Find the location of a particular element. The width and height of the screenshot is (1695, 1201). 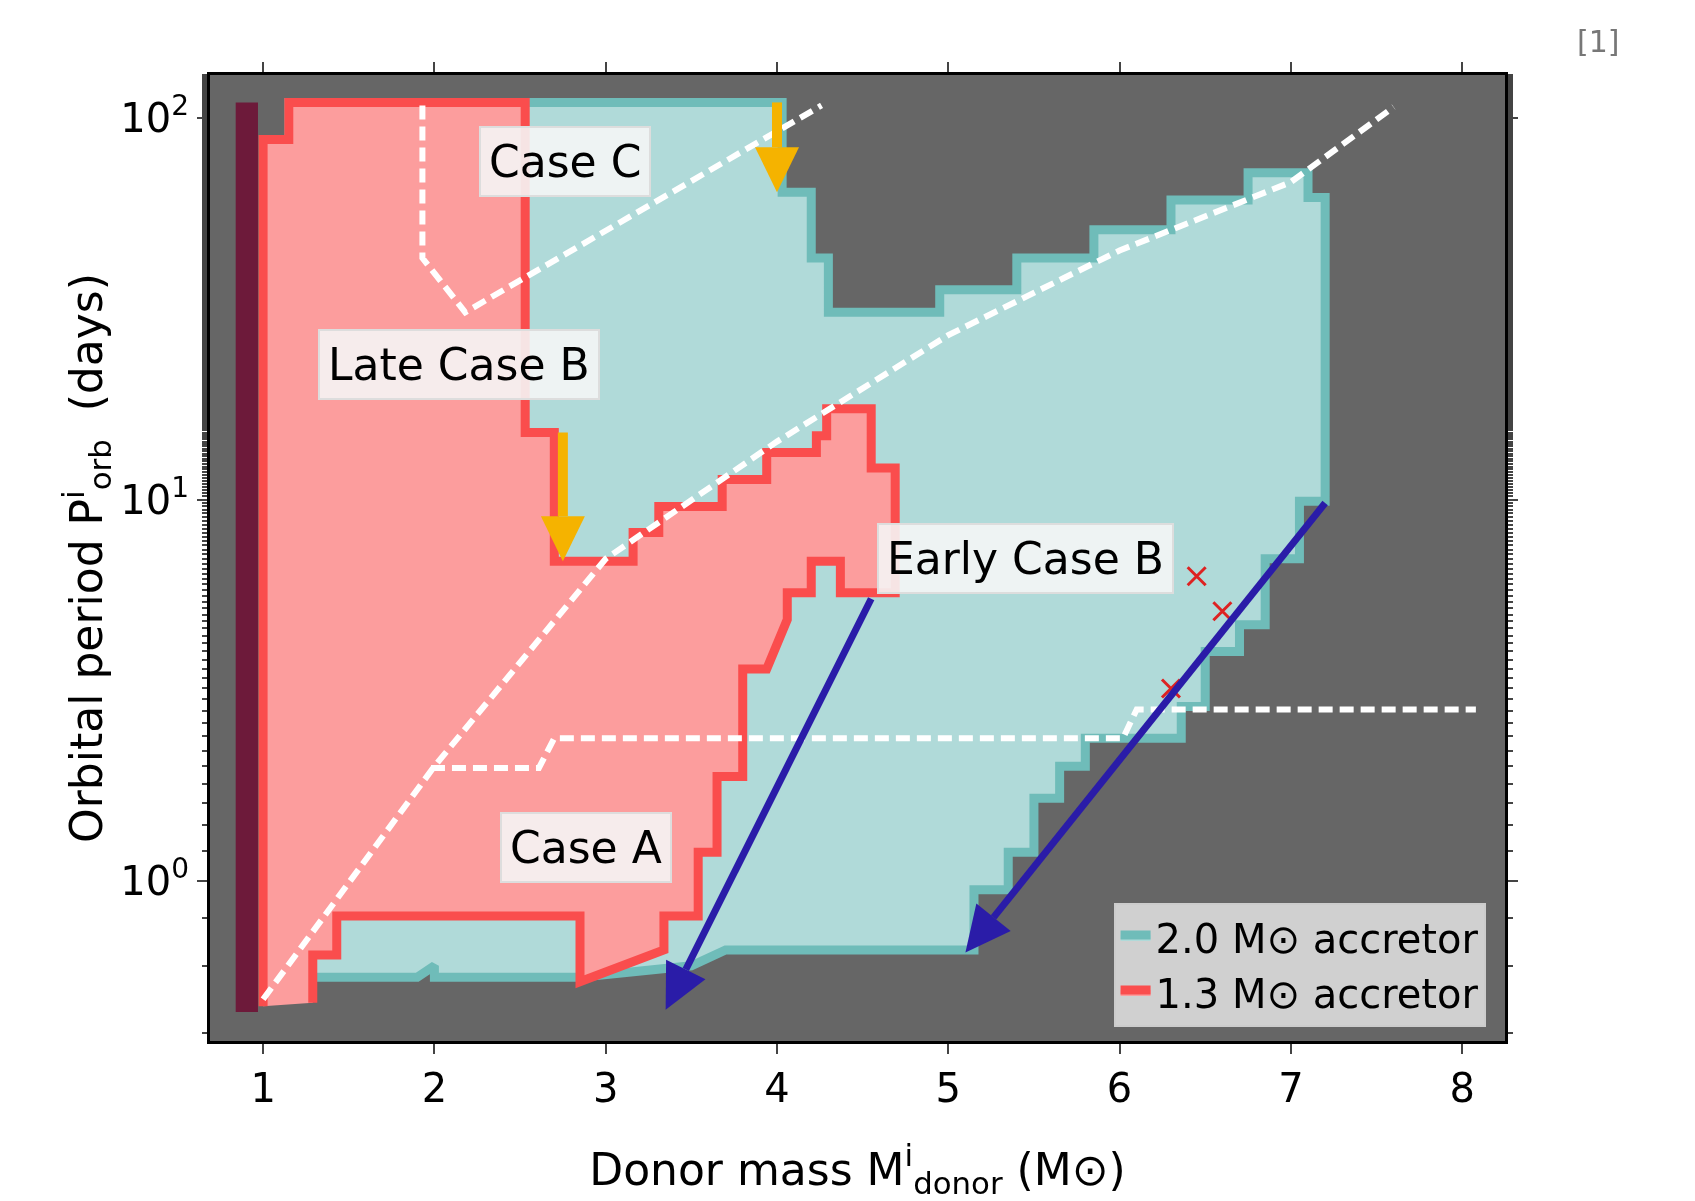

text: [1] is located at coordinates (1598, 41).